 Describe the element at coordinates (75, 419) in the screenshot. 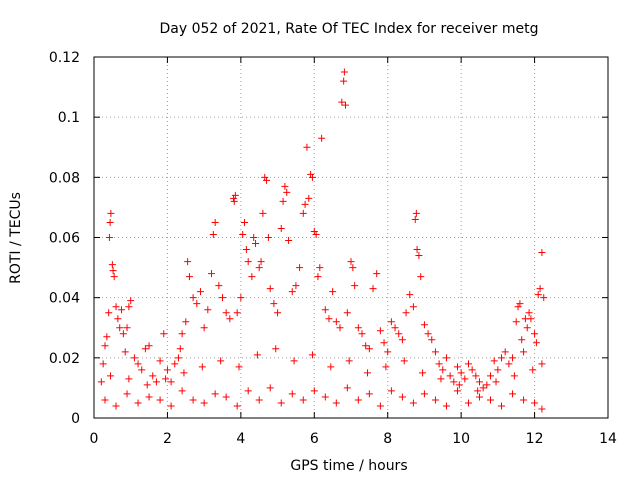

I see `y-tick-label: 0` at that location.